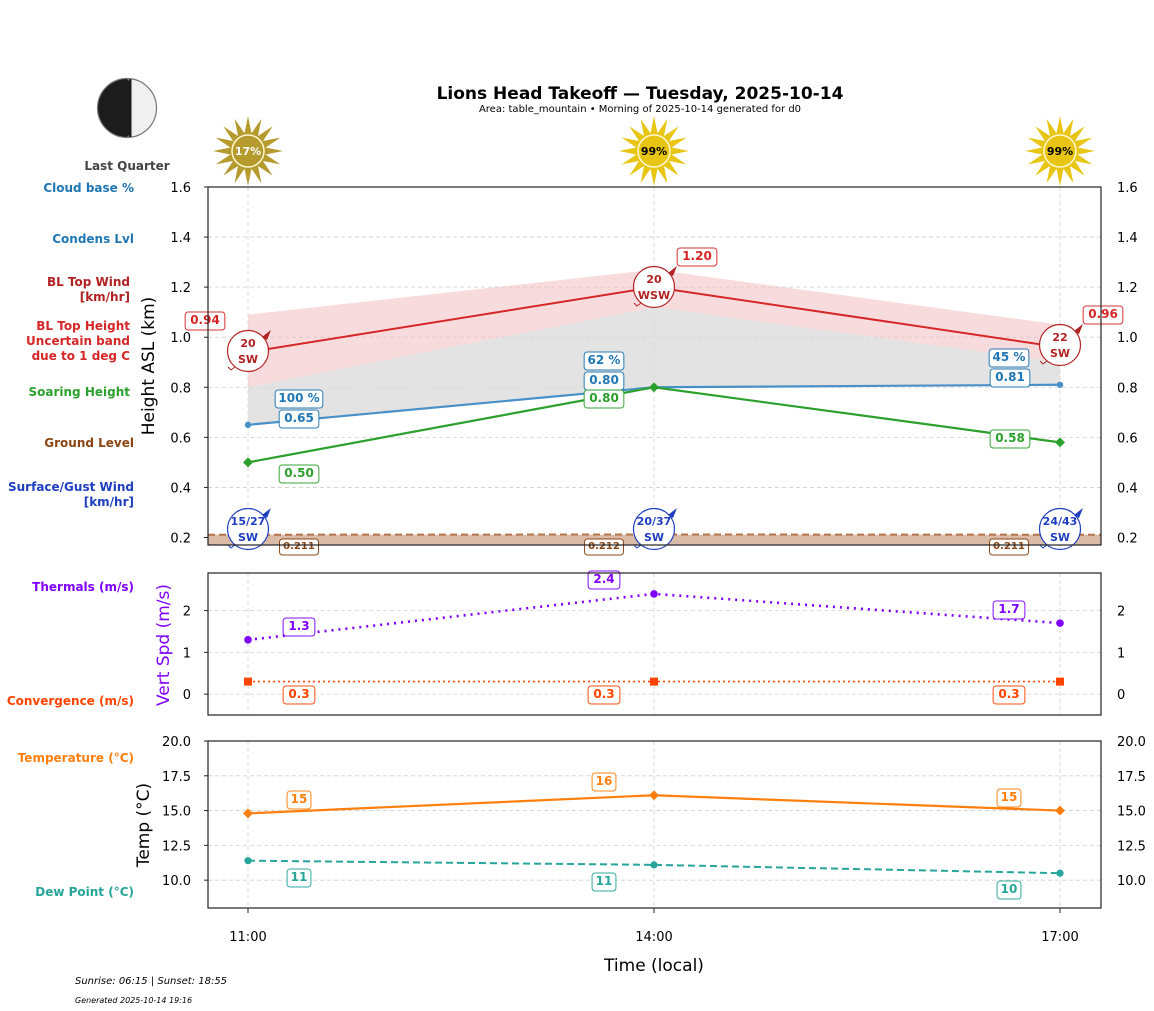  Describe the element at coordinates (654, 521) in the screenshot. I see `wind-speed: 20/37` at that location.